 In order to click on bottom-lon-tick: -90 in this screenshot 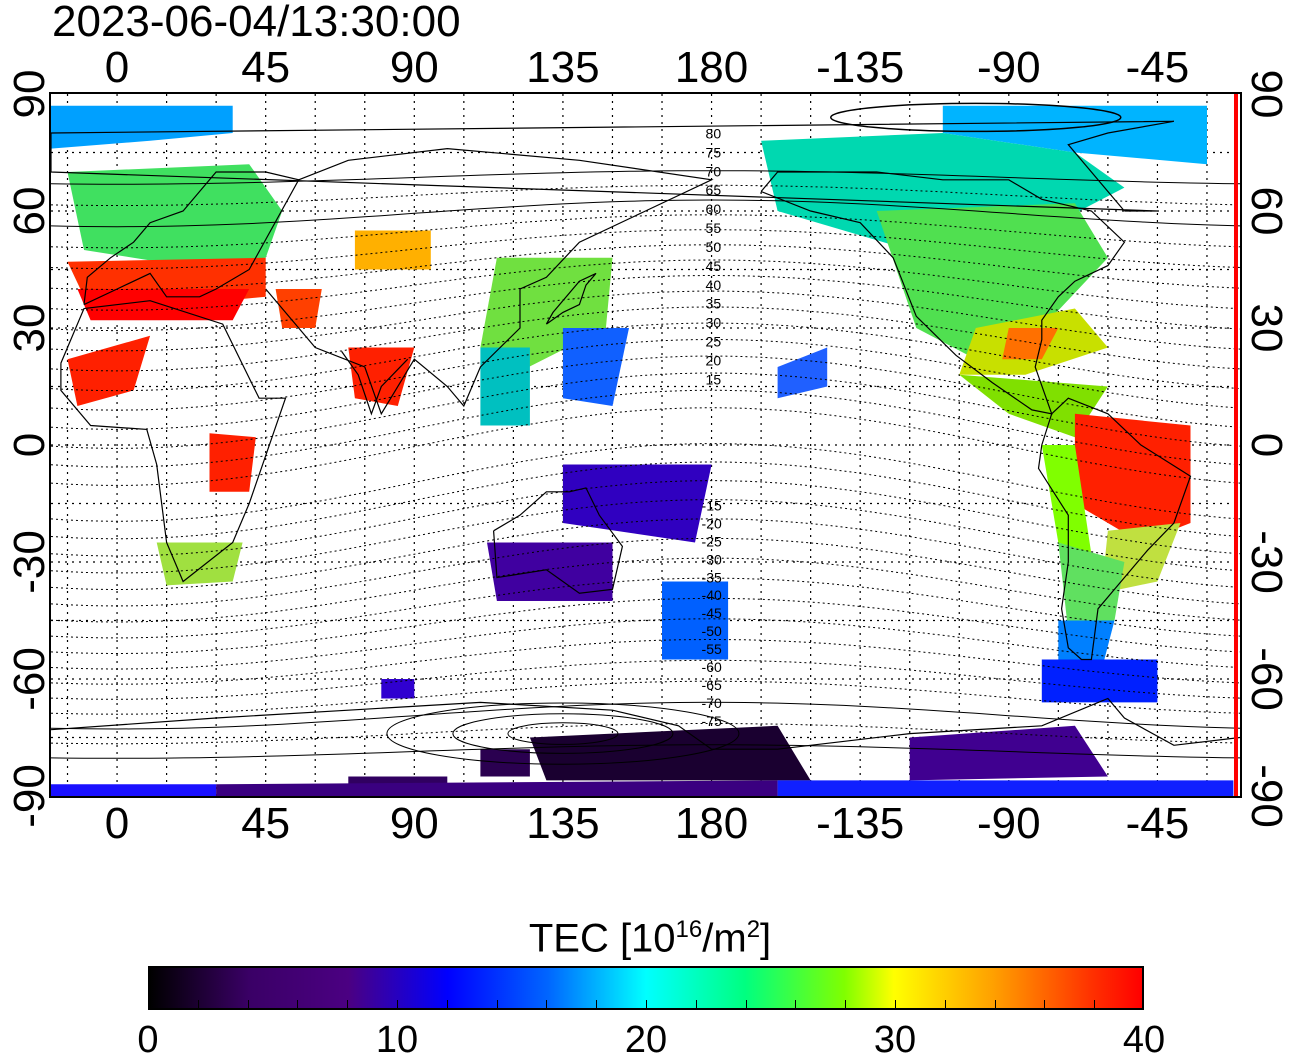, I will do `click(1009, 823)`.